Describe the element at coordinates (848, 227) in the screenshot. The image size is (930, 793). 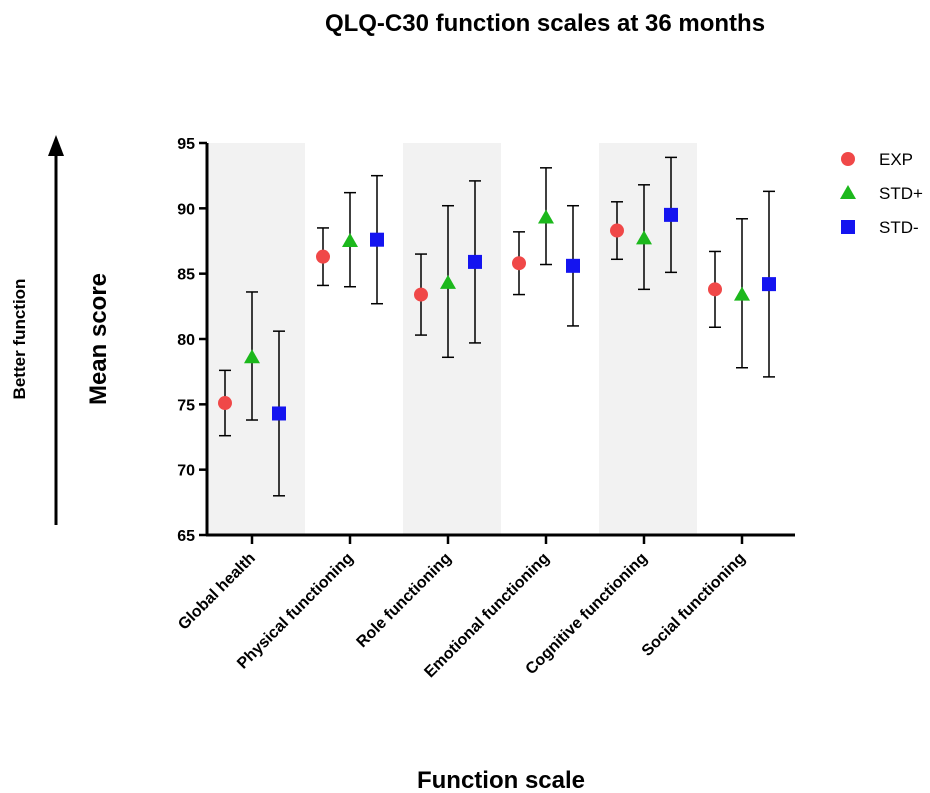
I see `legend-marker-std-minus` at that location.